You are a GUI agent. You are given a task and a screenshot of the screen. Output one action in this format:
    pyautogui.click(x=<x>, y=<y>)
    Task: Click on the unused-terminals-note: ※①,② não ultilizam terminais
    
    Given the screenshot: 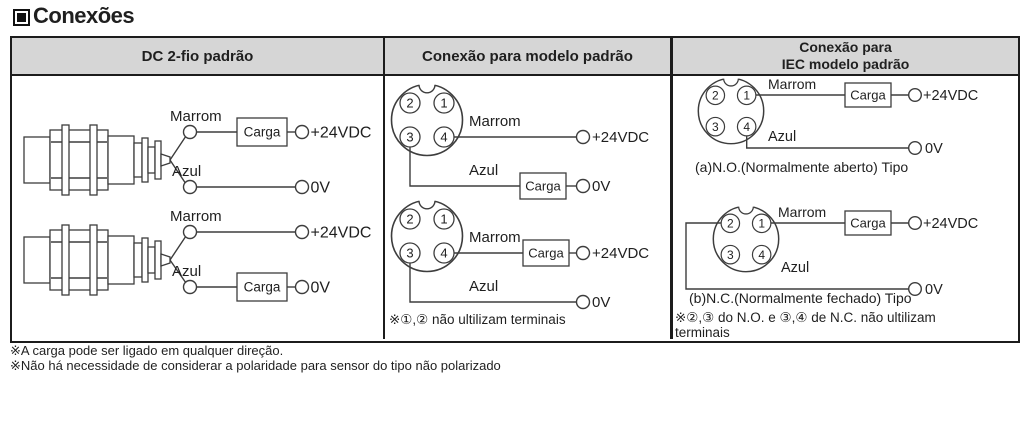 What is the action you would take?
    pyautogui.click(x=477, y=319)
    